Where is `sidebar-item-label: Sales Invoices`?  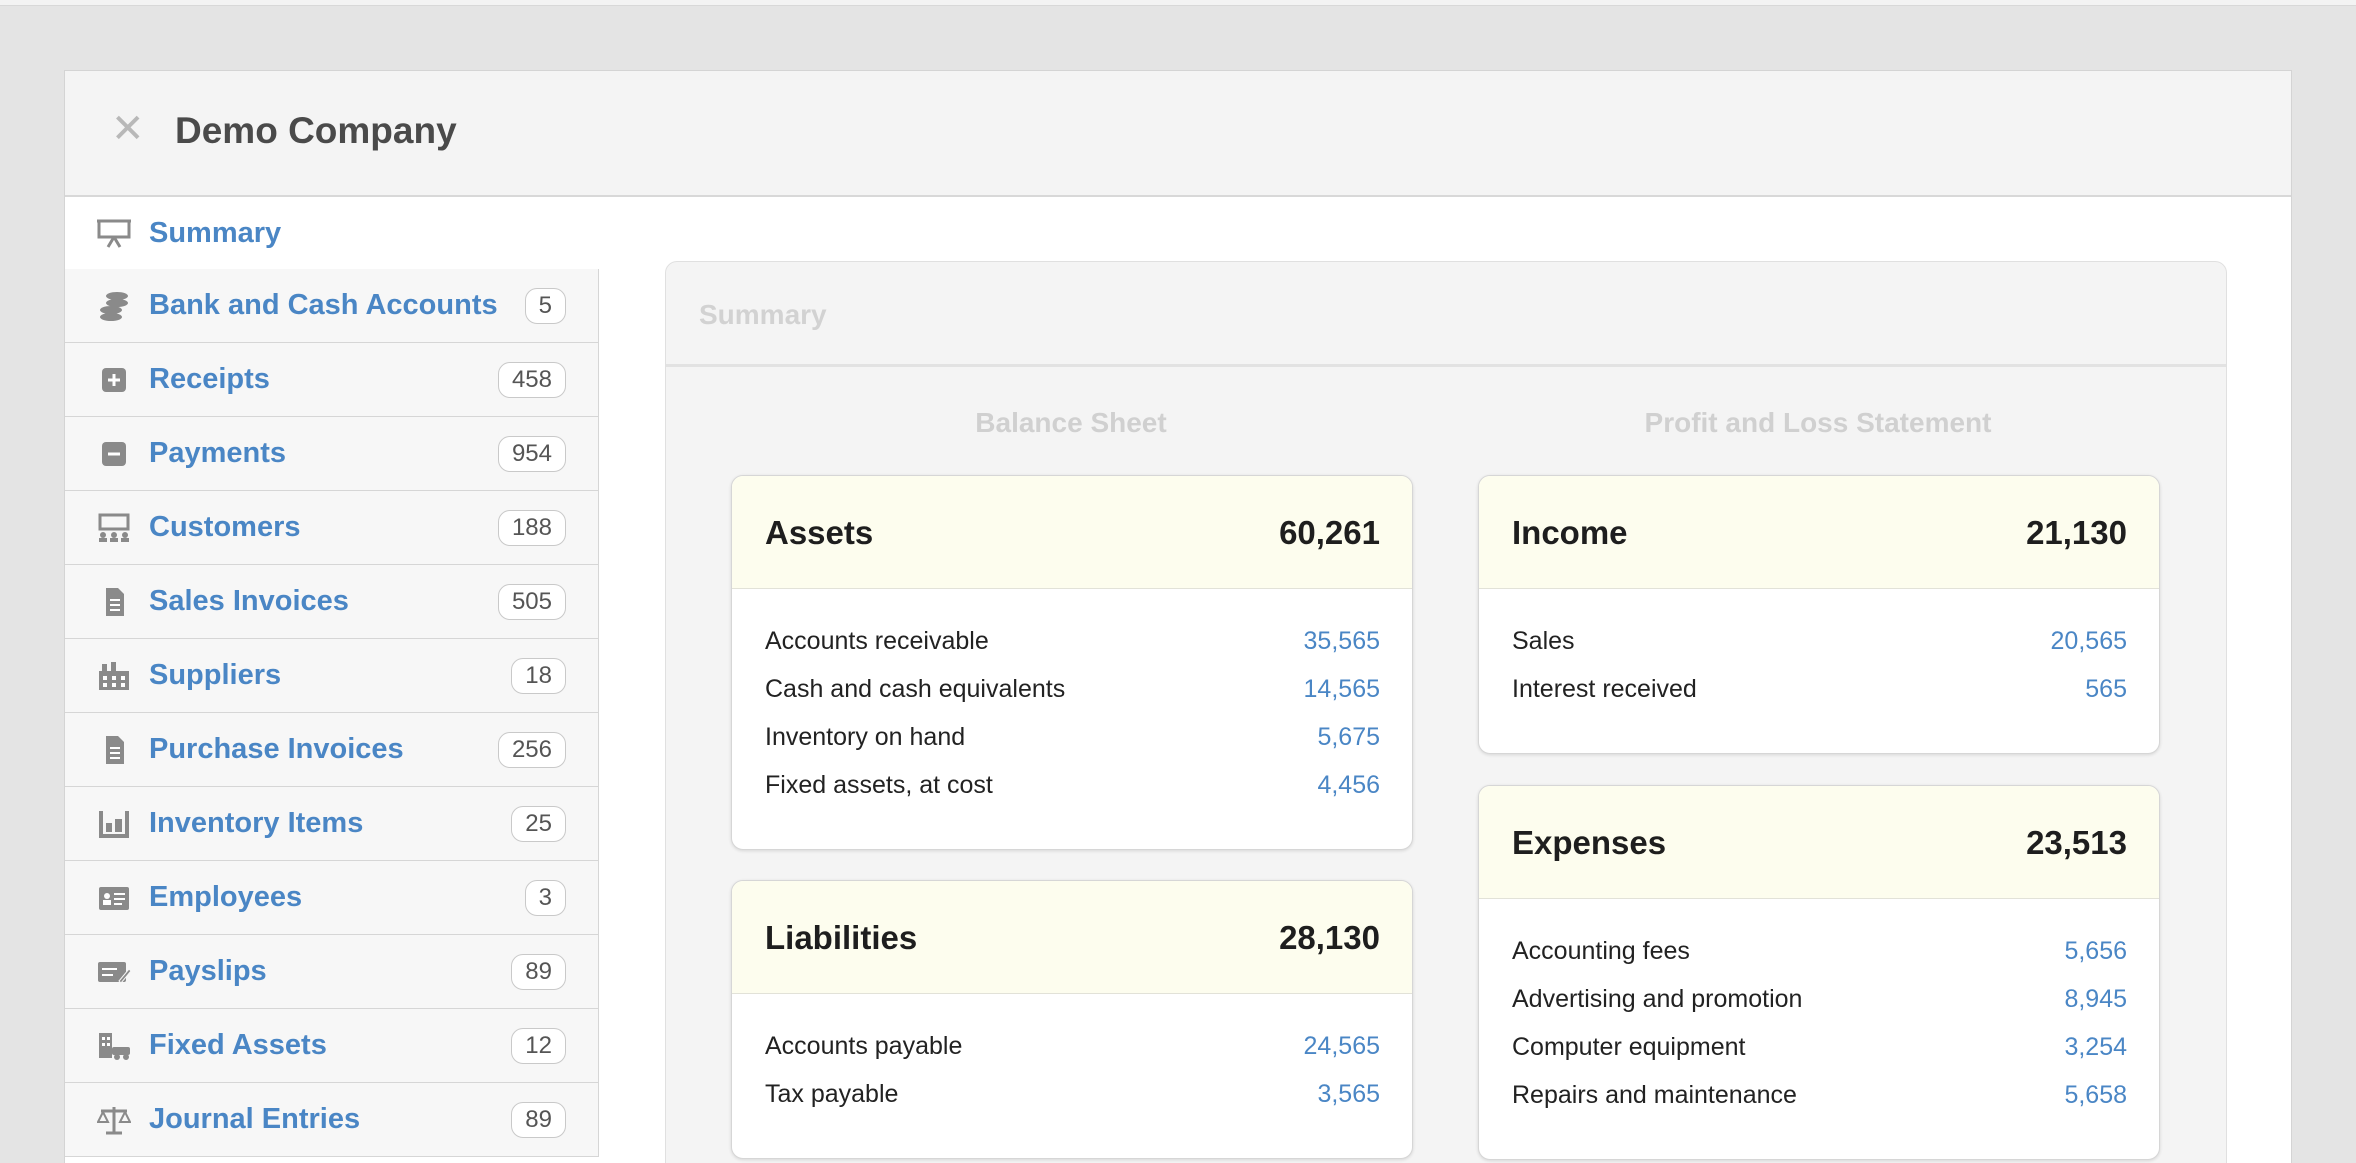 sidebar-item-label: Sales Invoices is located at coordinates (249, 601).